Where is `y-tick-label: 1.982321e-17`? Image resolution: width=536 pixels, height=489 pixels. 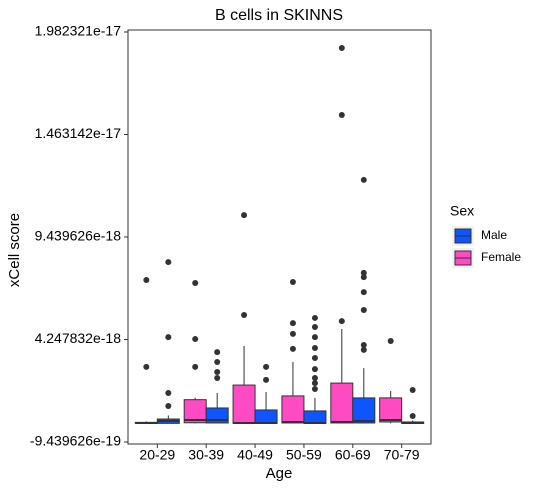 y-tick-label: 1.982321e-17 is located at coordinates (78, 31).